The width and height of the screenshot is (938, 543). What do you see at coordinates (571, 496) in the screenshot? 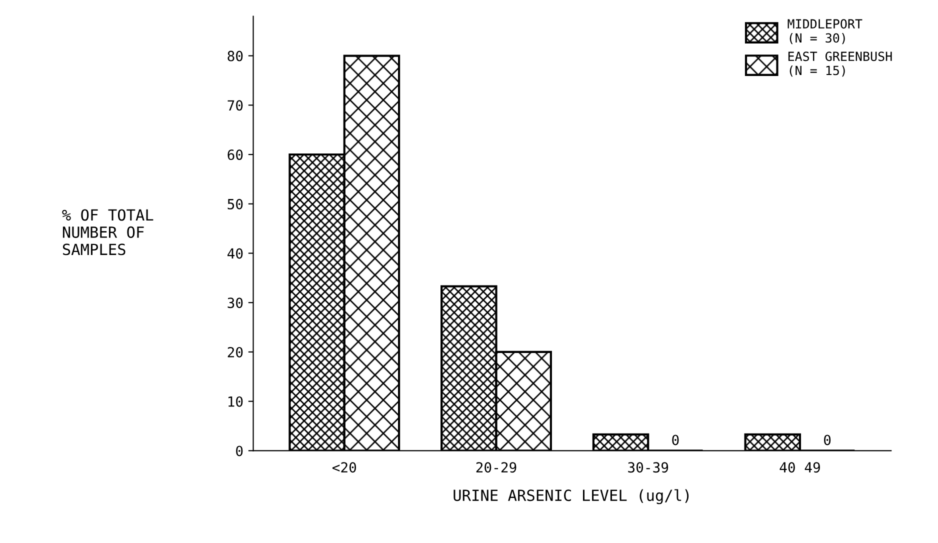
I see `x-axis-title: URINE ARSENIC LEVEL (ug/l)` at bounding box center [571, 496].